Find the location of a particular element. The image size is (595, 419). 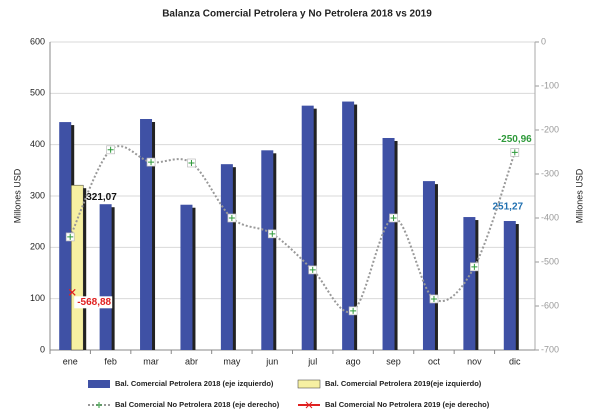

y2-tick-label: -200 is located at coordinates (550, 129).